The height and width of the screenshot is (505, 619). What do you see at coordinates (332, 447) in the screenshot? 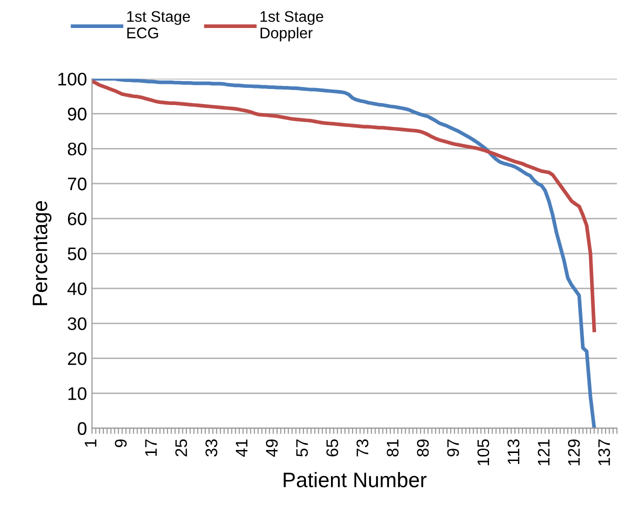
I see `x-tick-label: 65` at bounding box center [332, 447].